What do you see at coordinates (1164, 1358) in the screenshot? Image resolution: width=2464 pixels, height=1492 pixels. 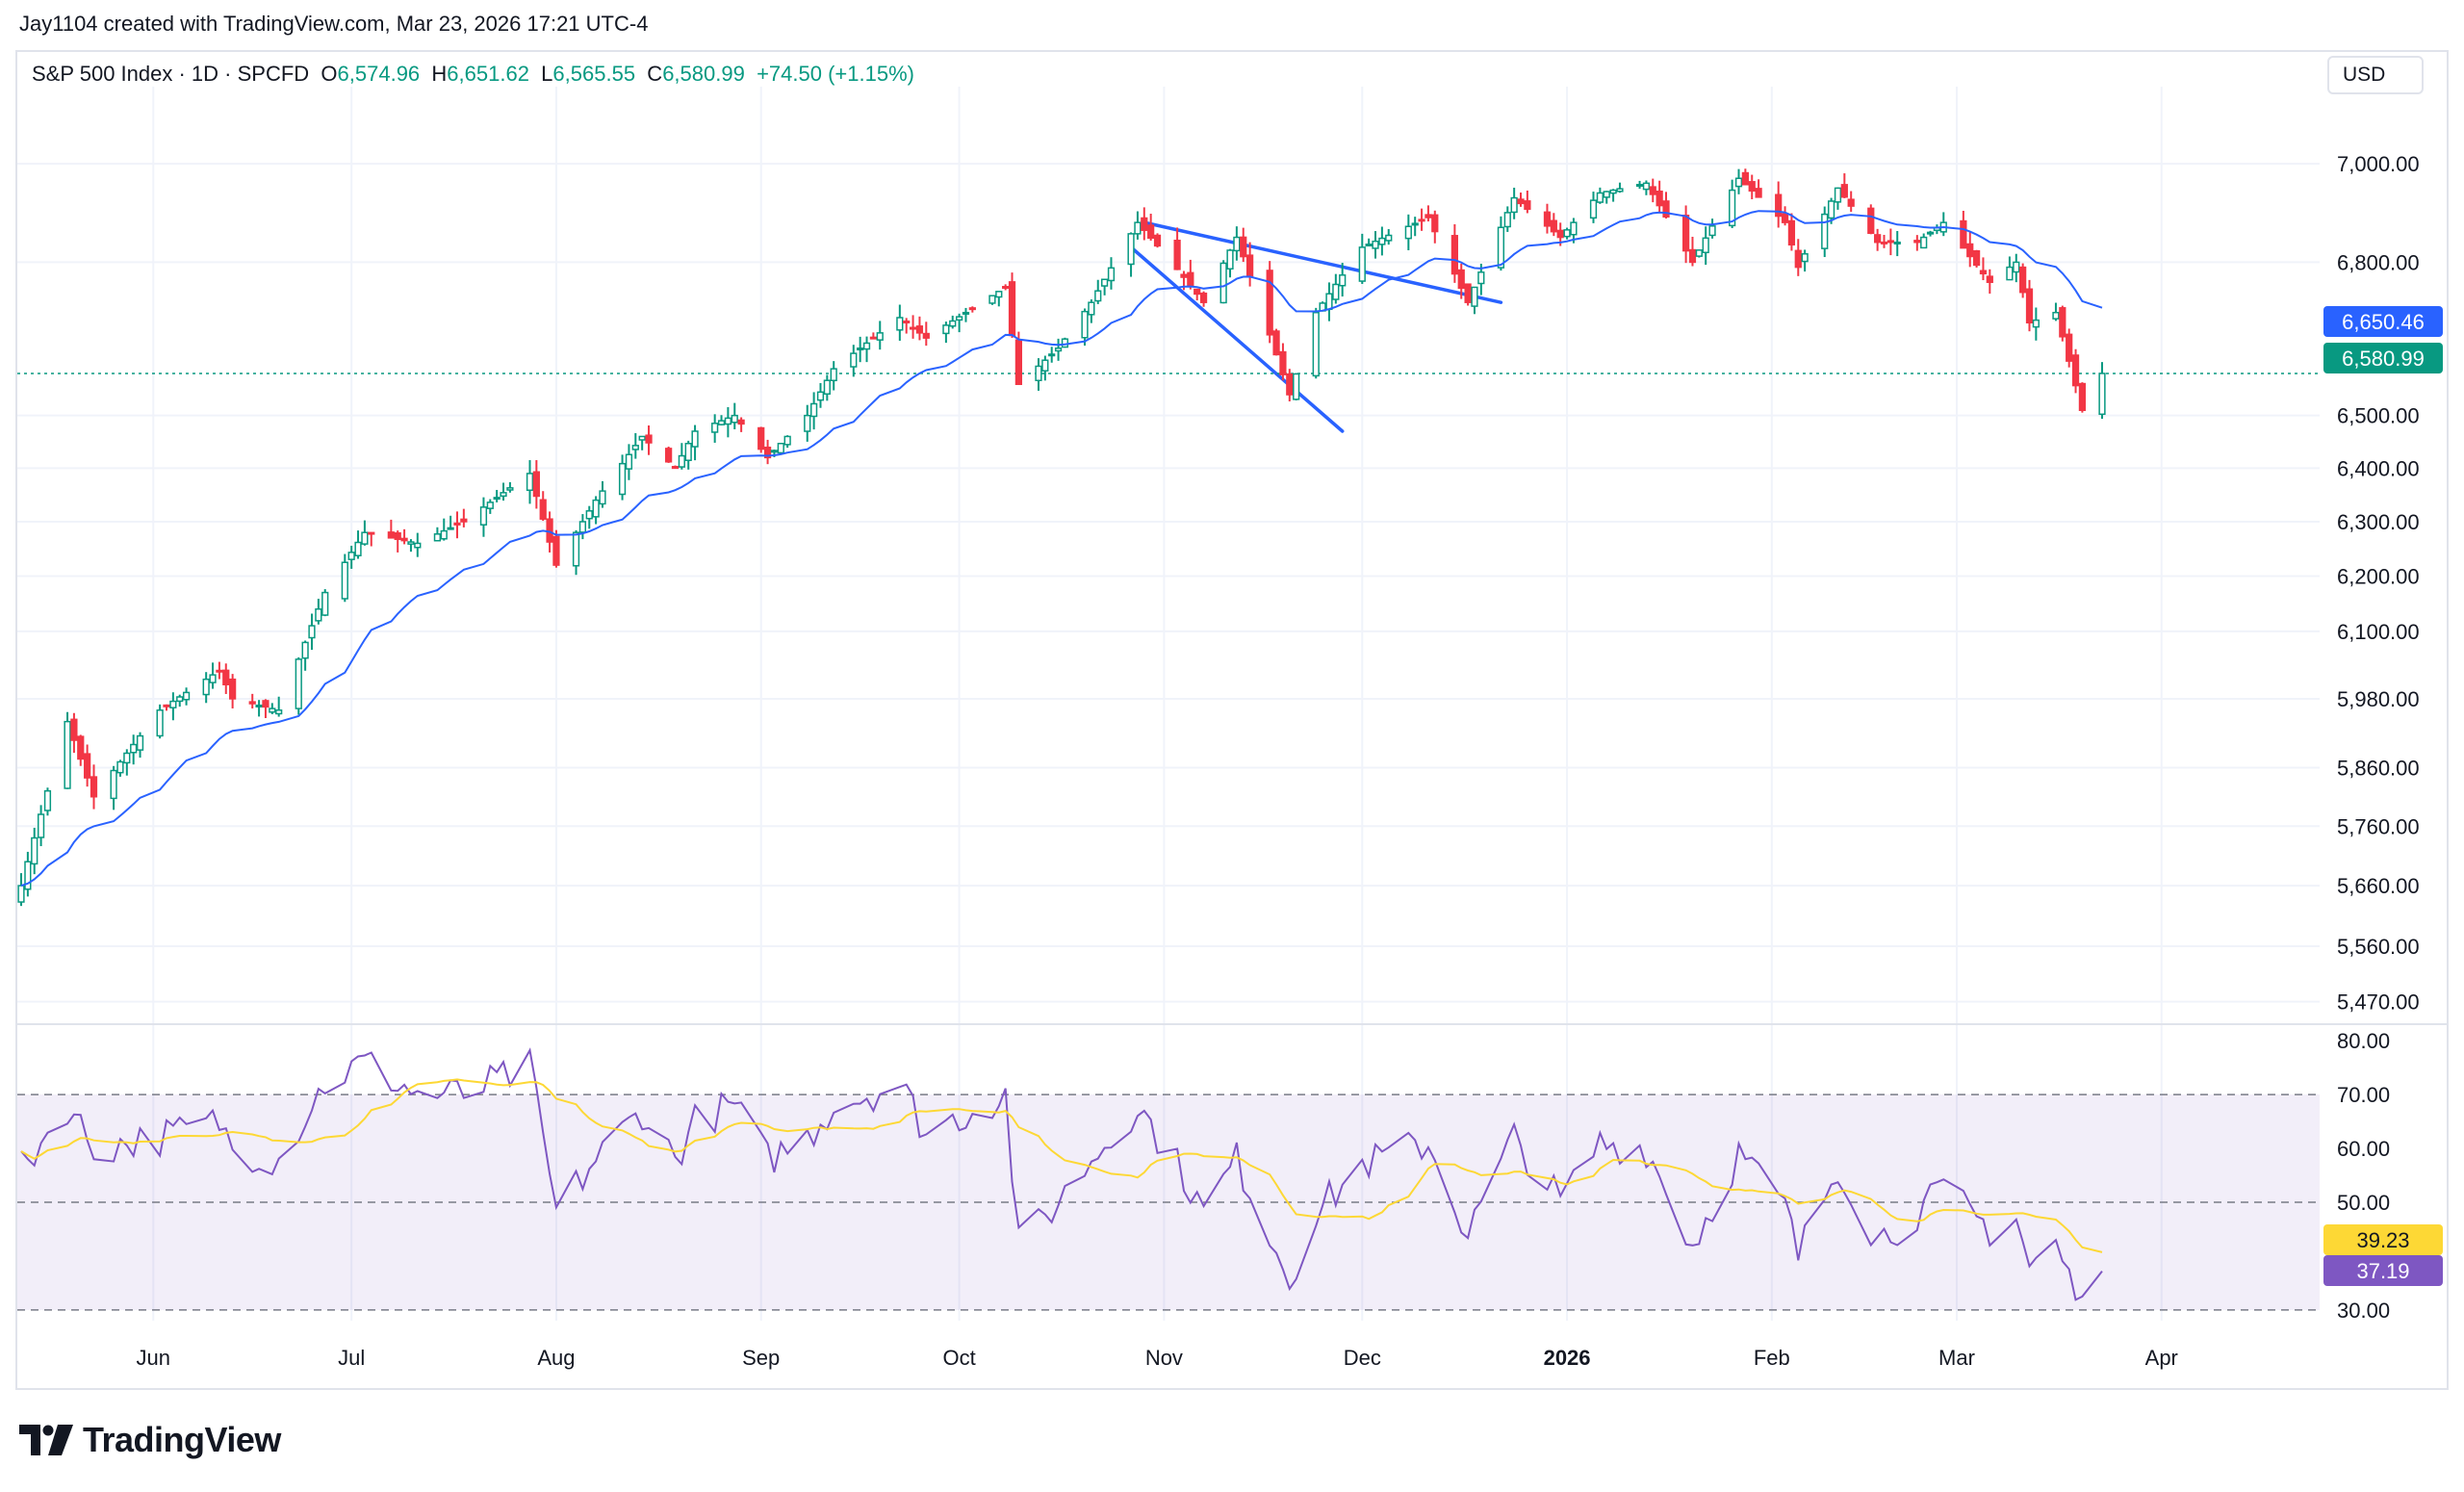 I see `time-tick-label: Nov` at bounding box center [1164, 1358].